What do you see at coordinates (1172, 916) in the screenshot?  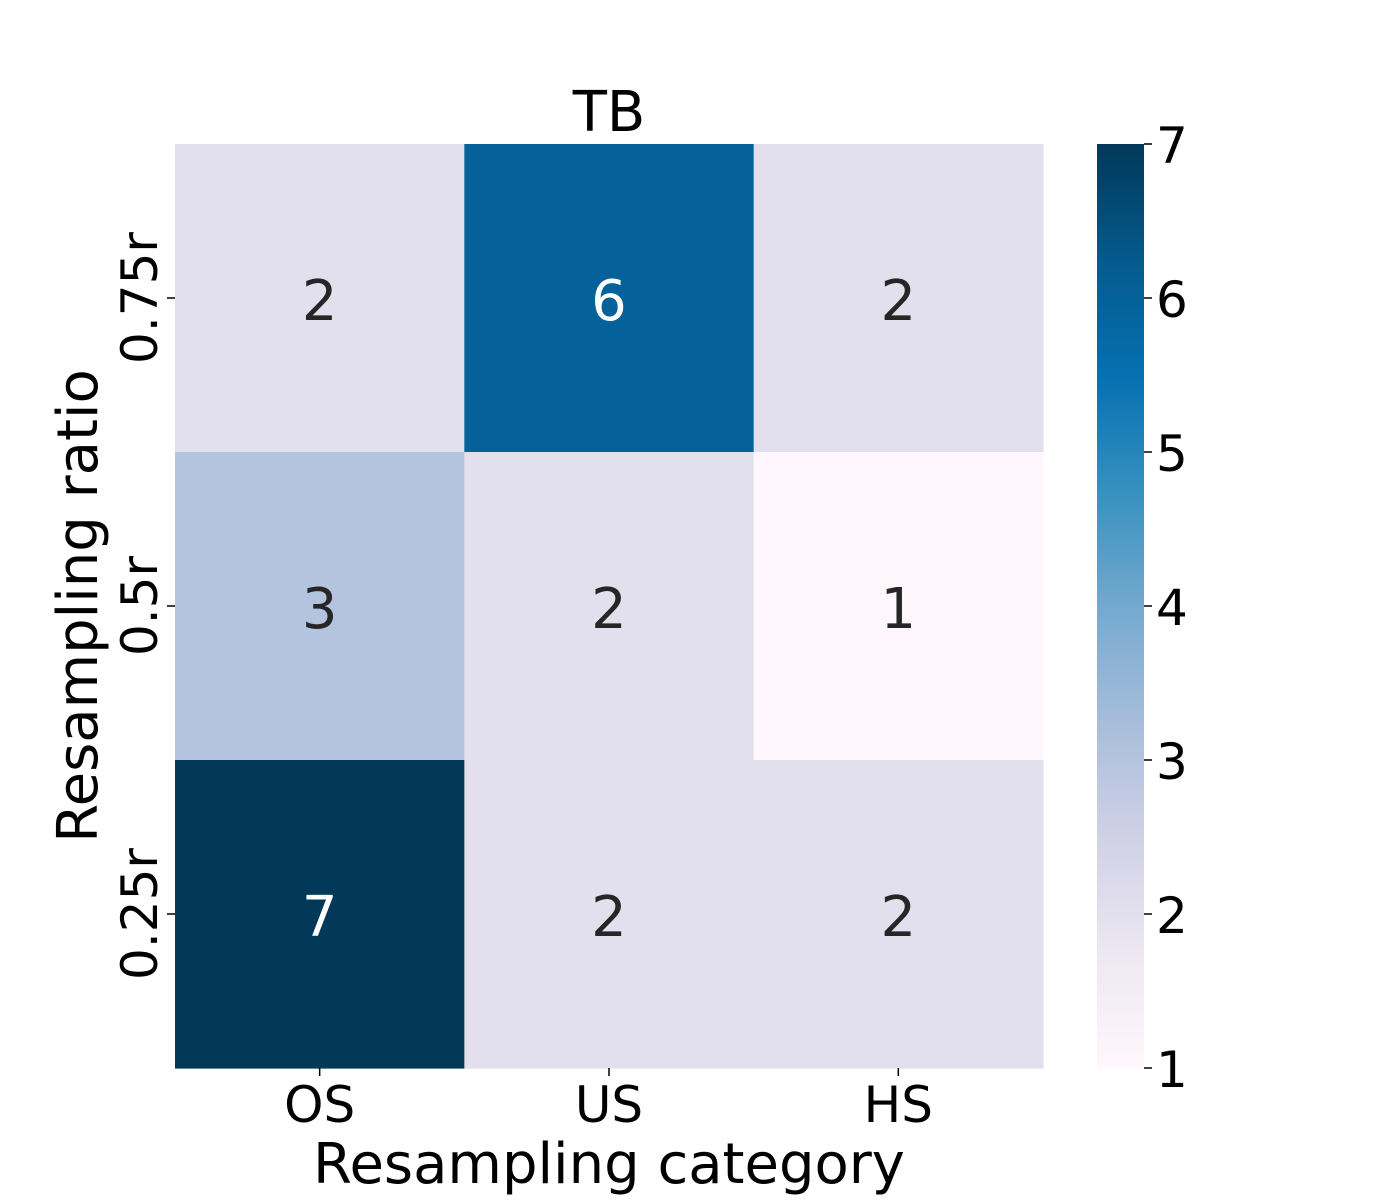 I see `colorbar-tick-label: 2` at bounding box center [1172, 916].